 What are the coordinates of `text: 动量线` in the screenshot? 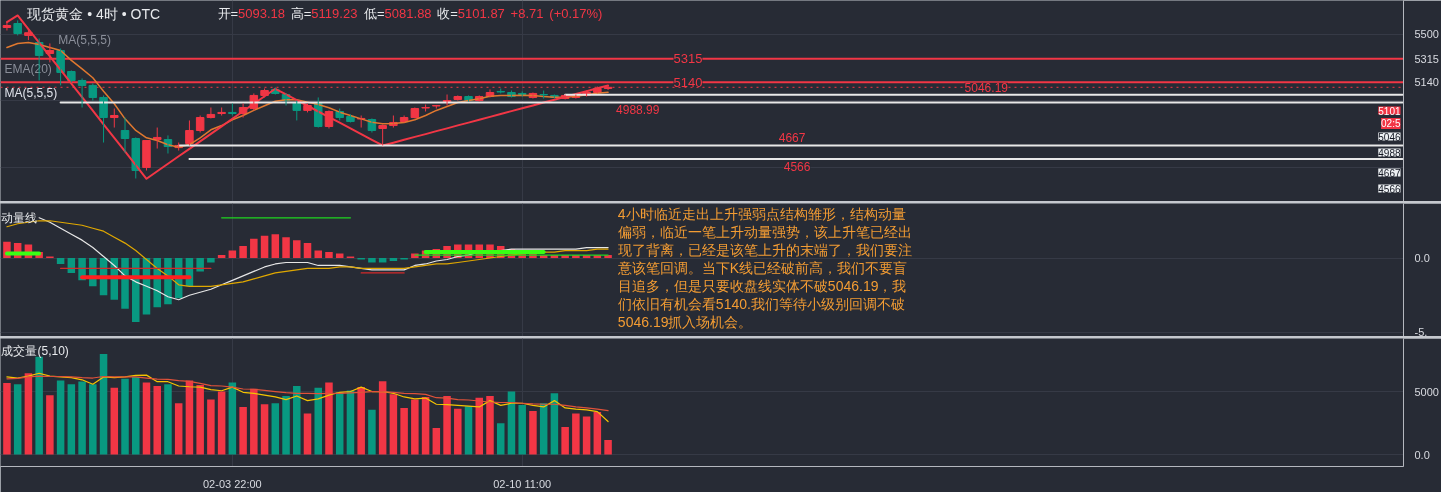 It's located at (19, 217).